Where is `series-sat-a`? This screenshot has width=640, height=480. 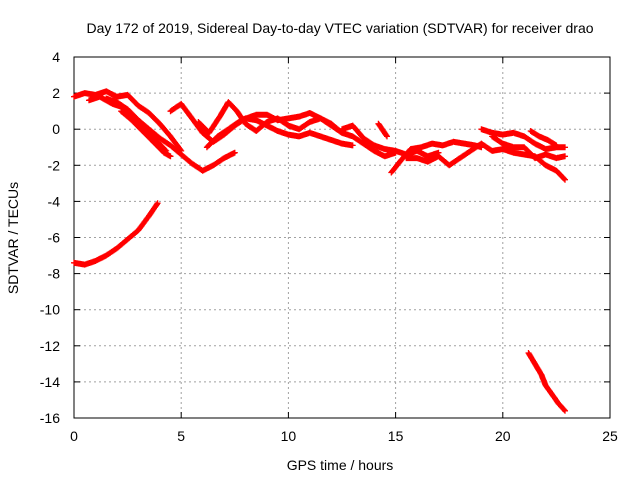
series-sat-a is located at coordinates (128, 121).